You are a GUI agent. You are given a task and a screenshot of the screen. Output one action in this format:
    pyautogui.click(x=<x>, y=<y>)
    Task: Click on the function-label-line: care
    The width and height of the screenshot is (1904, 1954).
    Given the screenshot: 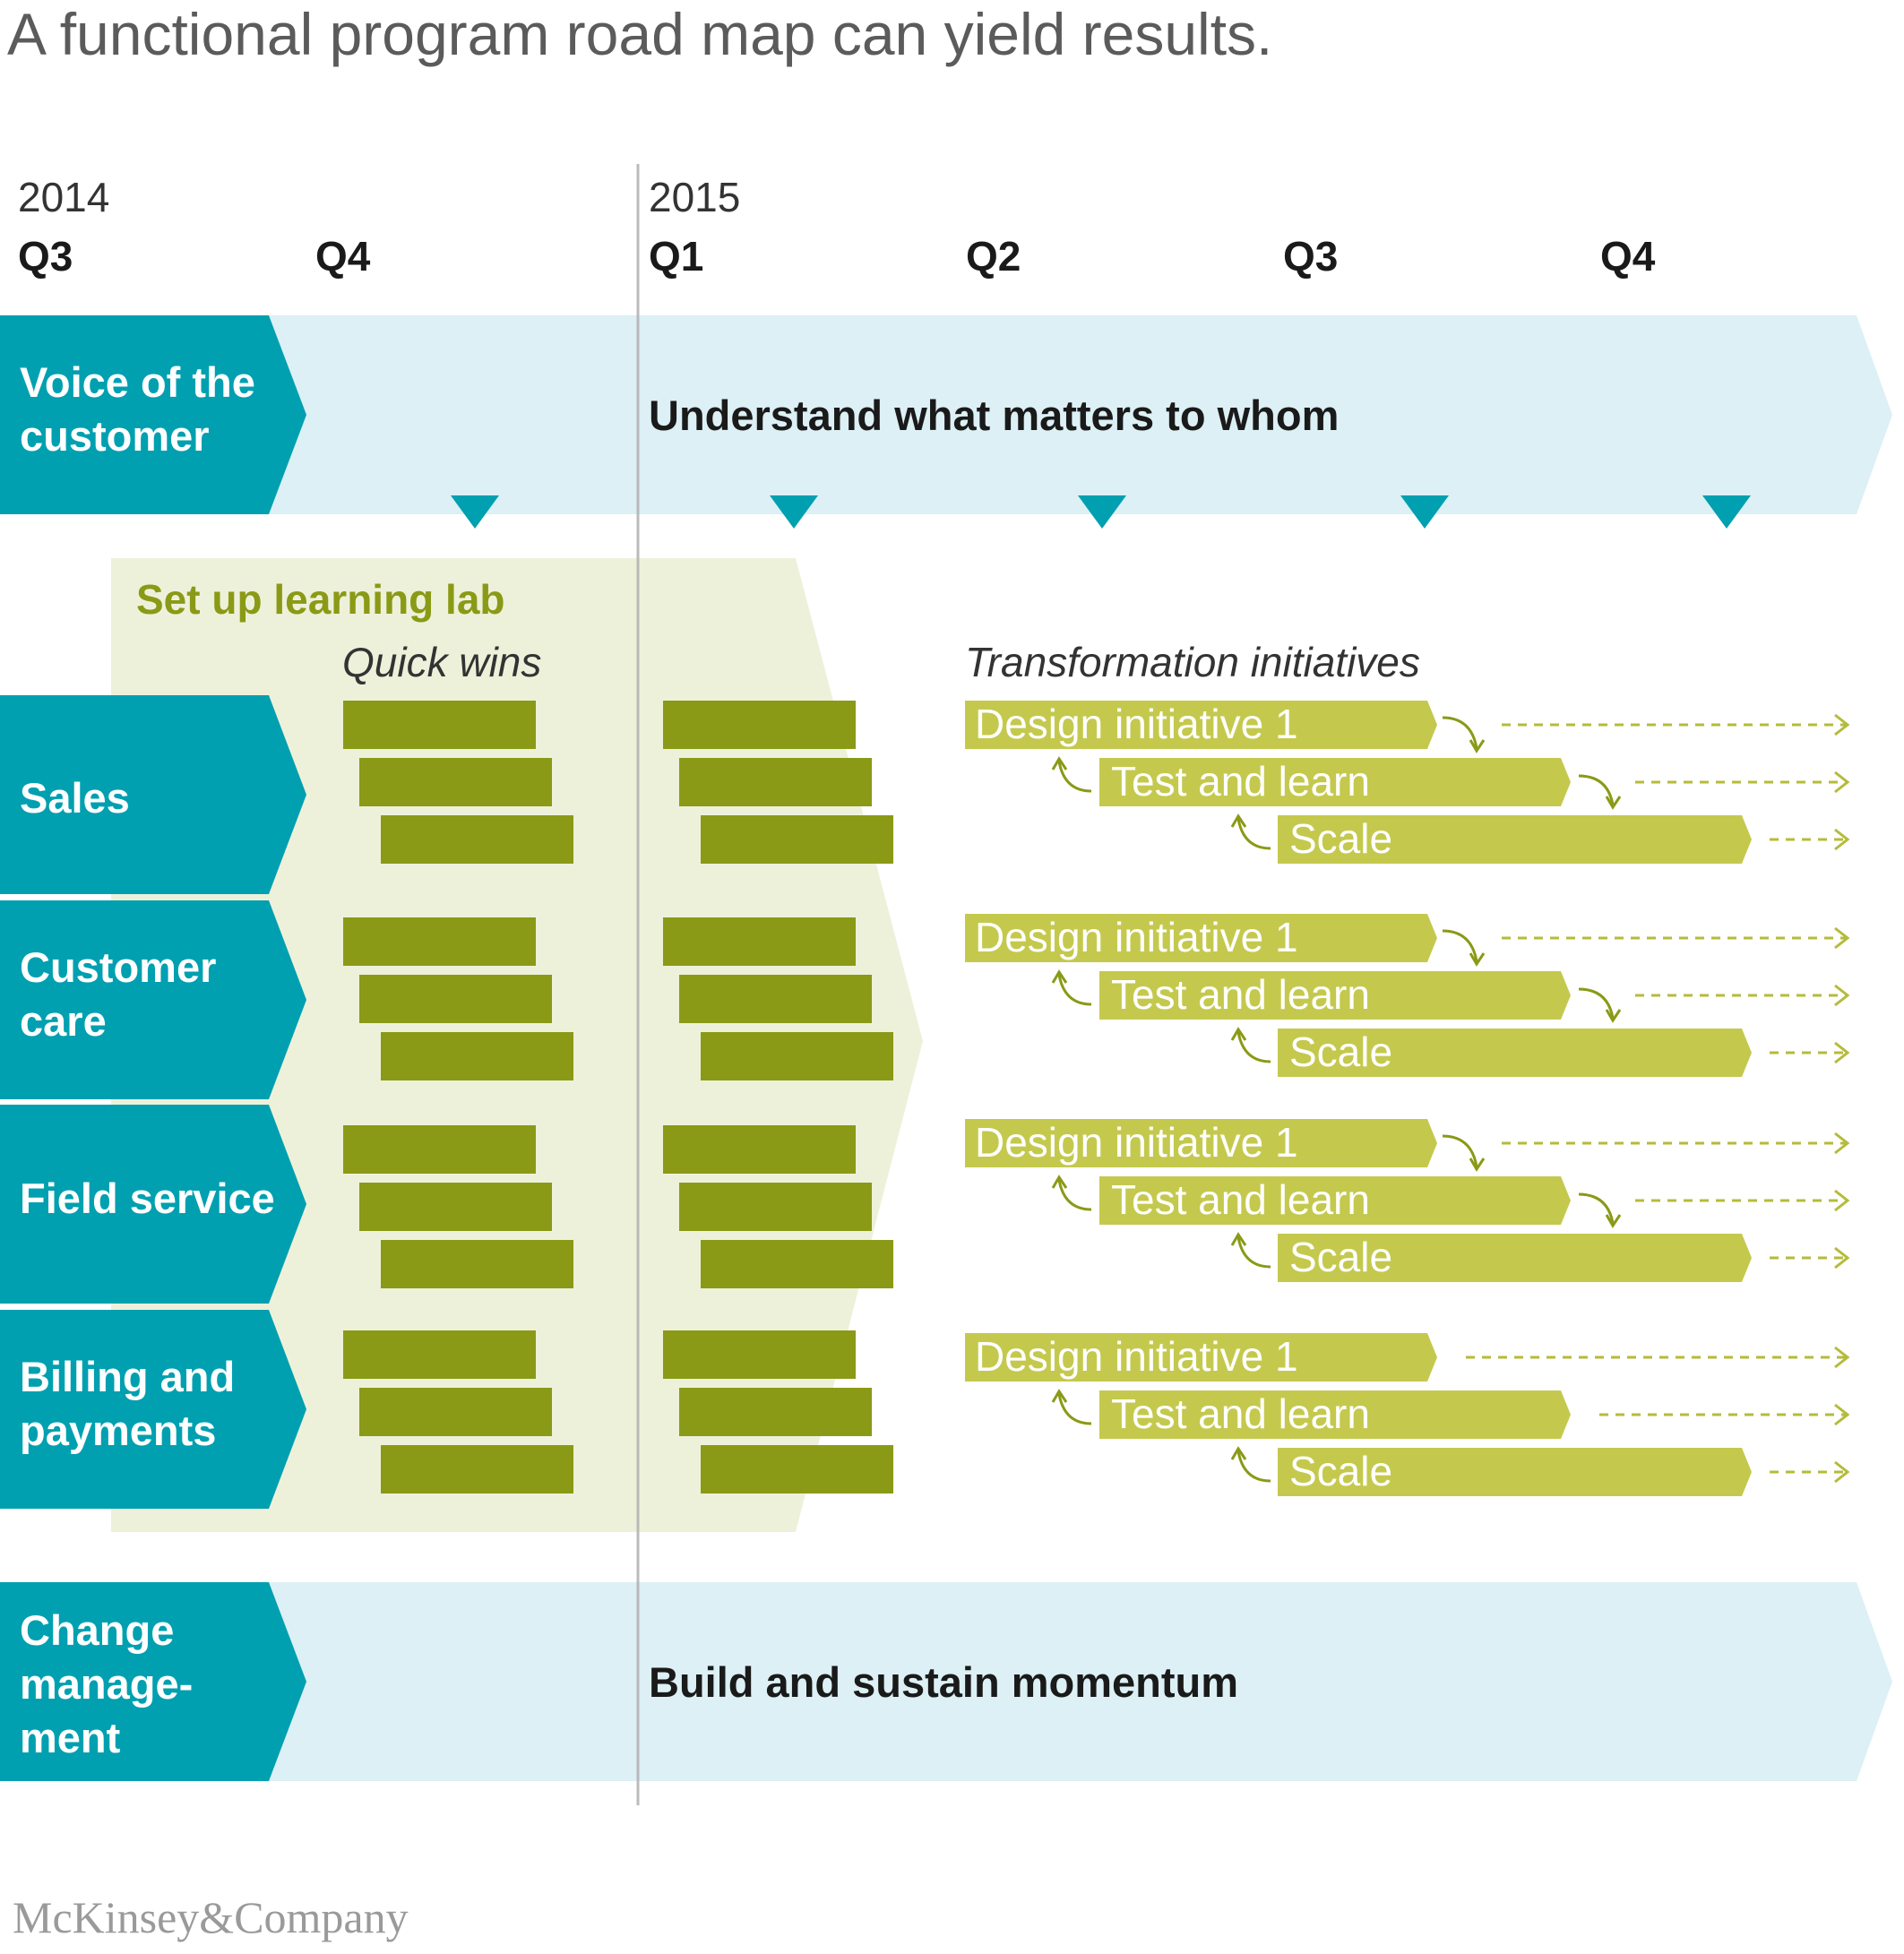 What is the action you would take?
    pyautogui.click(x=64, y=1021)
    